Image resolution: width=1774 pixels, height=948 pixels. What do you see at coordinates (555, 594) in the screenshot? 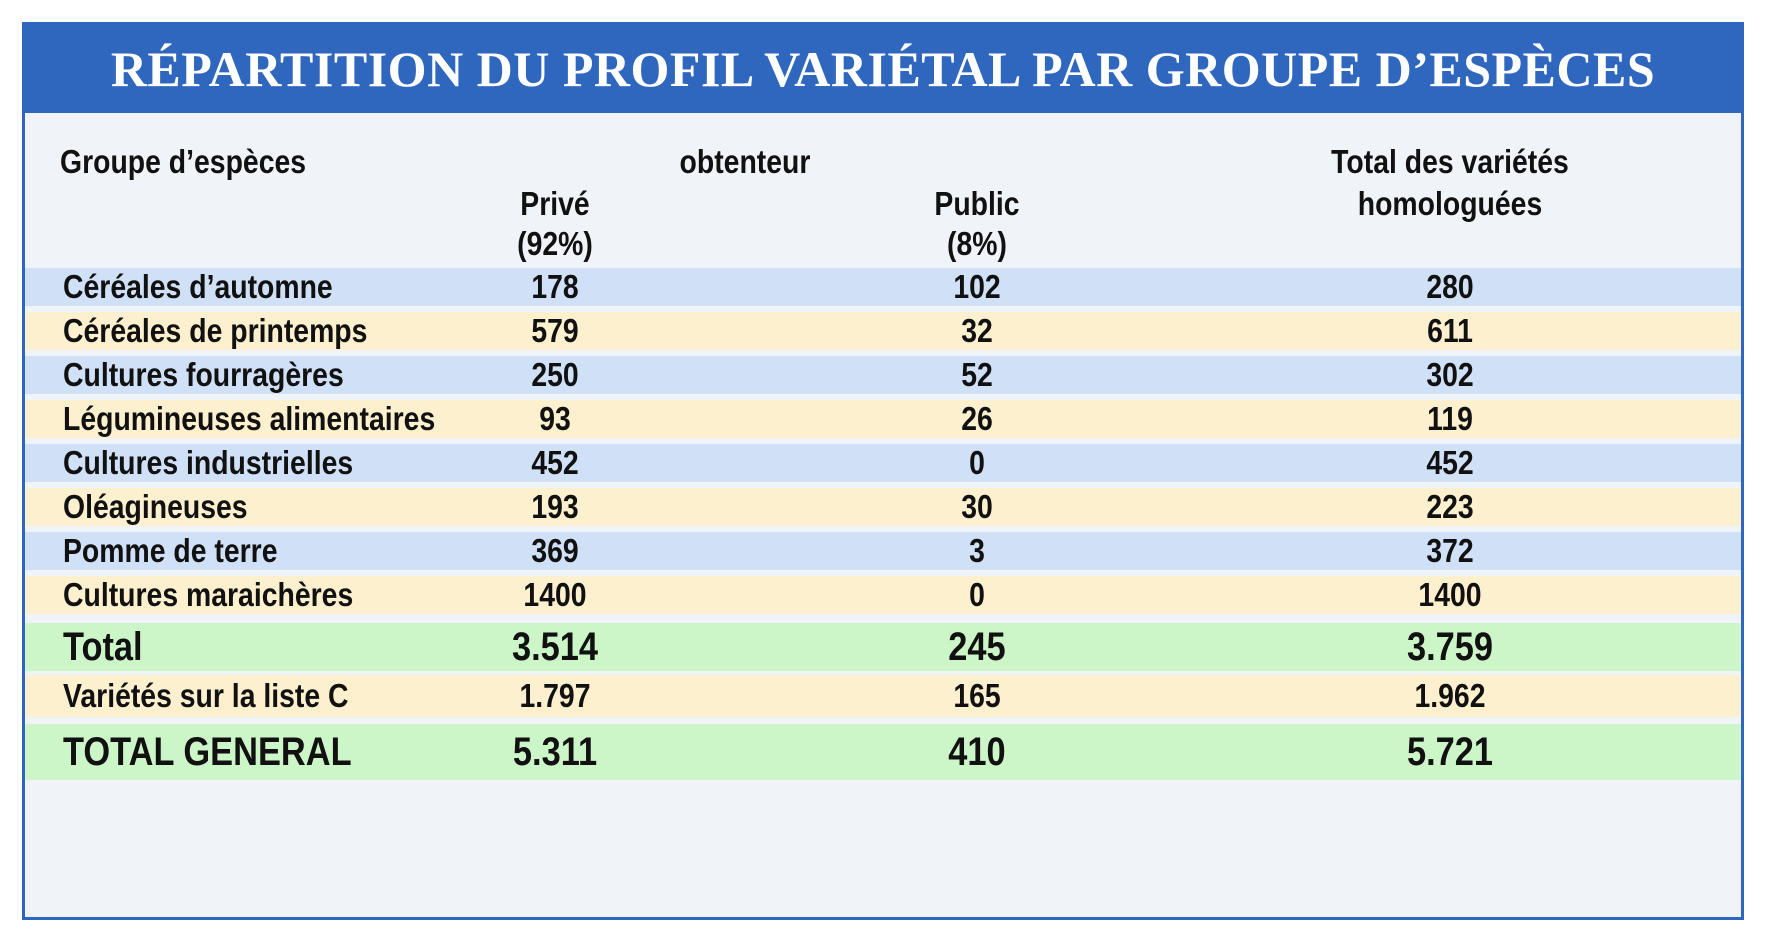
I see `row-prive: 1400` at bounding box center [555, 594].